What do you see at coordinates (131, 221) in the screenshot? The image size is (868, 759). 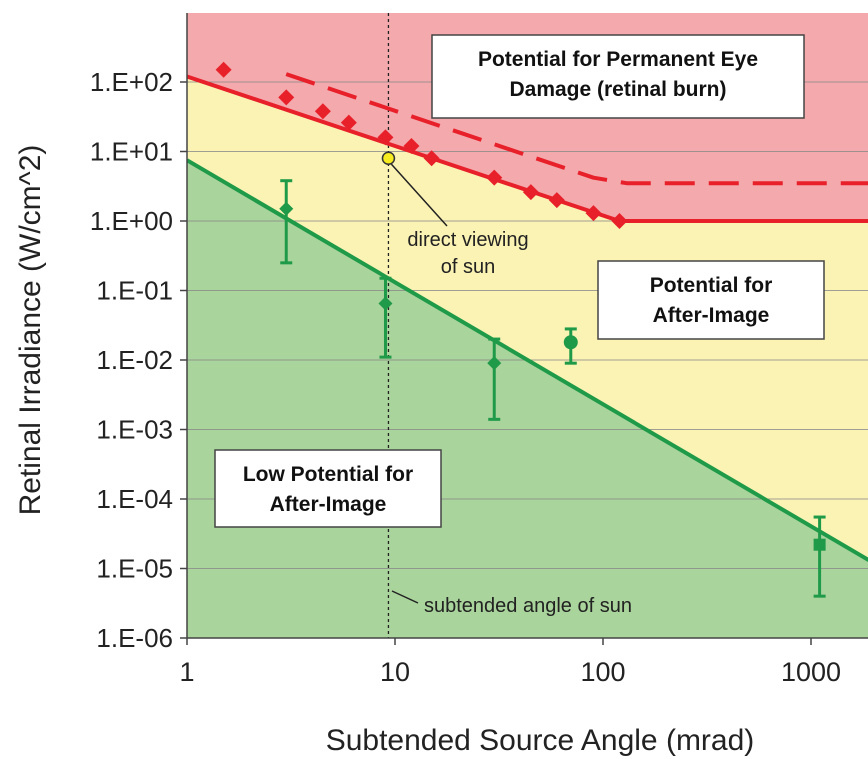 I see `y-tick-label-6: 1.E+00` at bounding box center [131, 221].